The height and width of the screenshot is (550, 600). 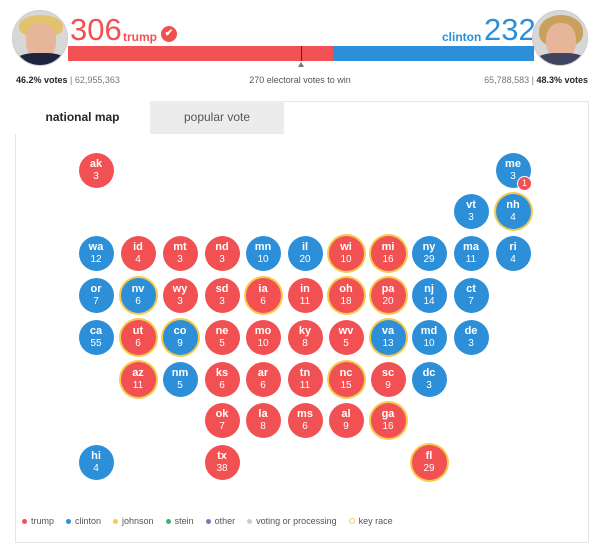 What do you see at coordinates (138, 253) in the screenshot?
I see `state-tile-id: id 4` at bounding box center [138, 253].